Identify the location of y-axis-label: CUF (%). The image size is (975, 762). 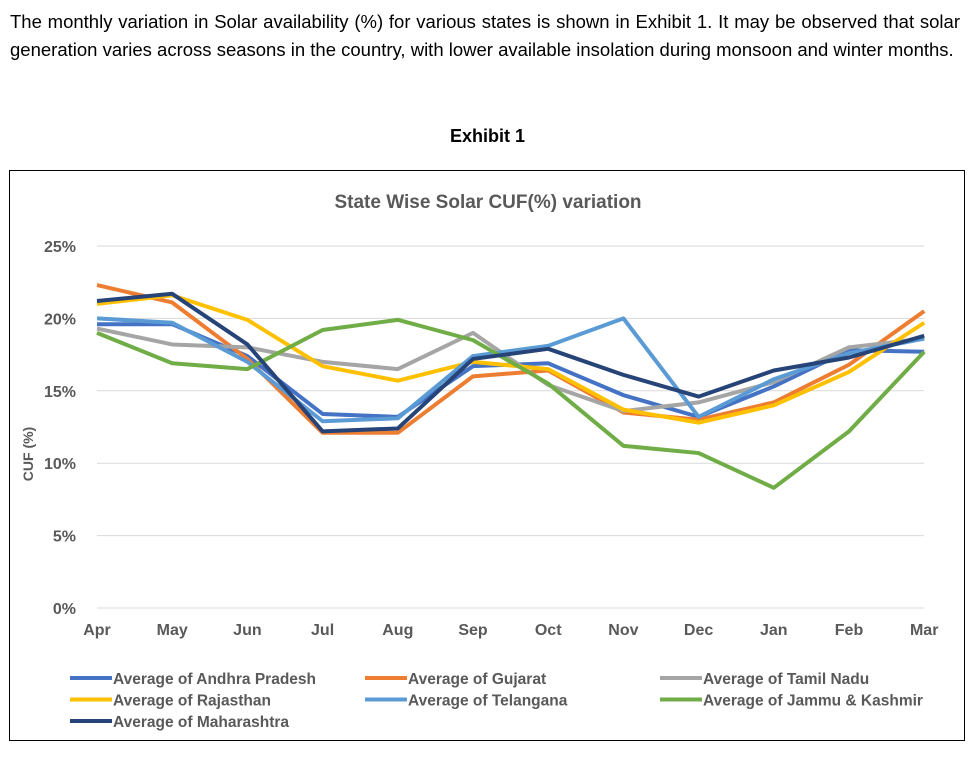
(28, 454).